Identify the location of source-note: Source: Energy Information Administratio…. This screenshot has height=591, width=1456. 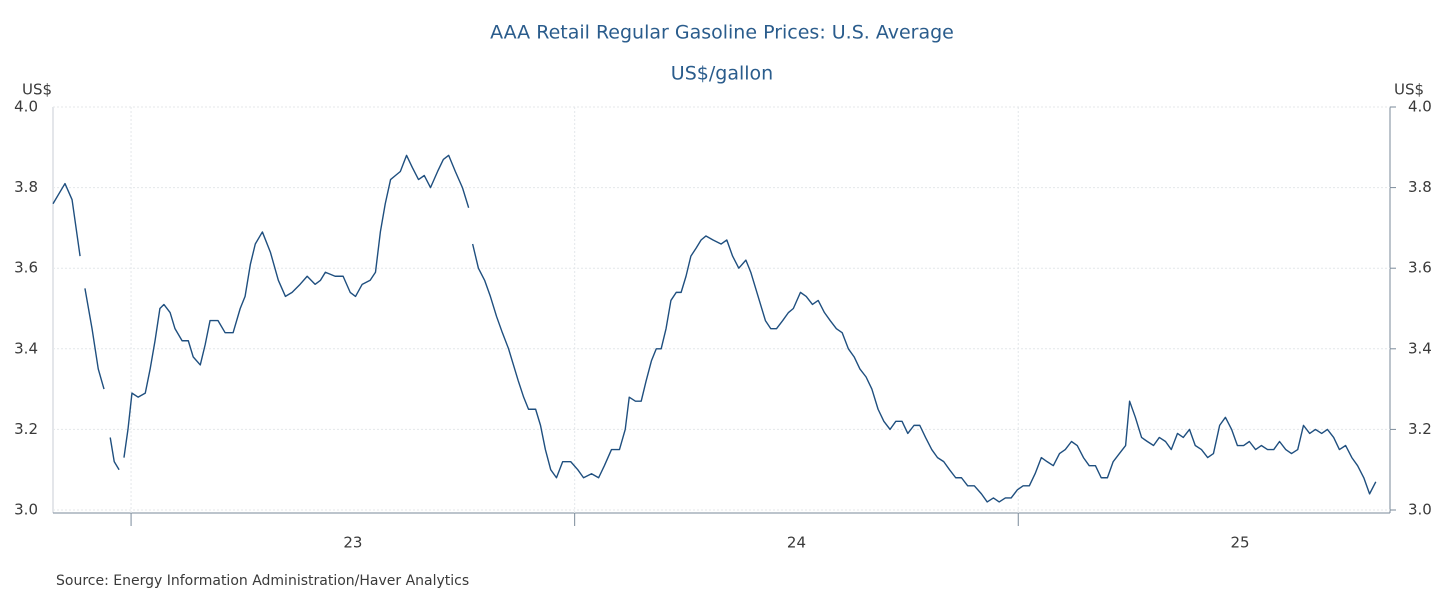
(262, 581).